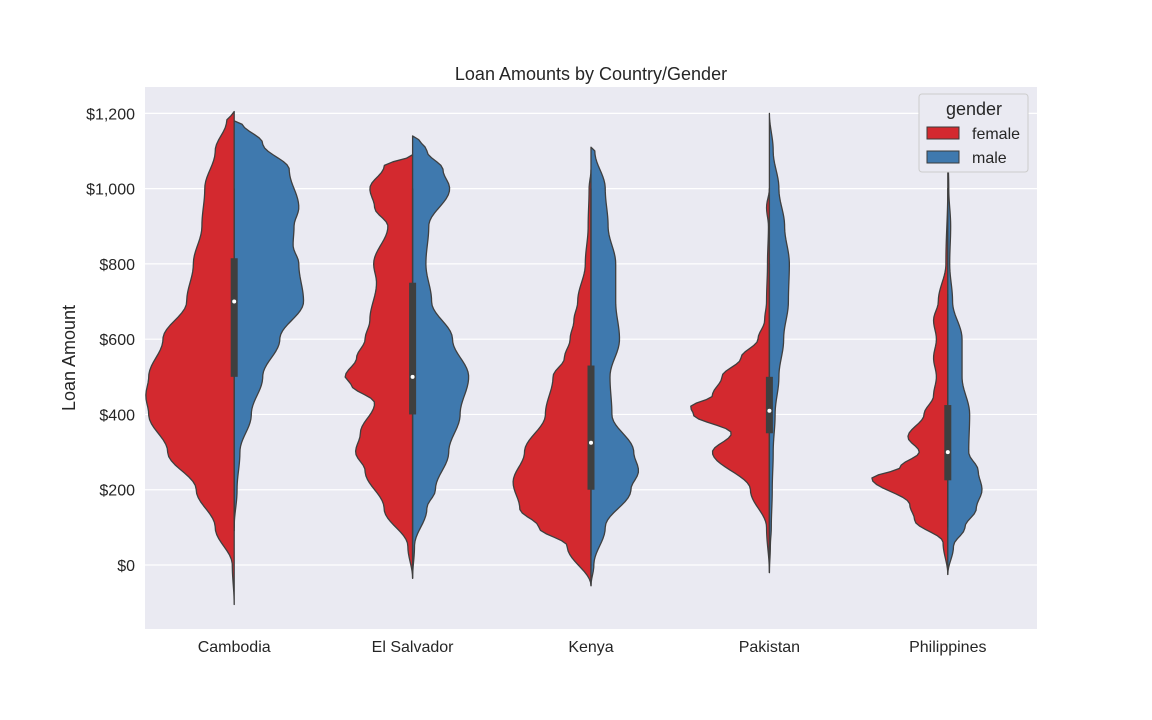  What do you see at coordinates (190, 358) in the screenshot?
I see `violin-female-cambodia` at bounding box center [190, 358].